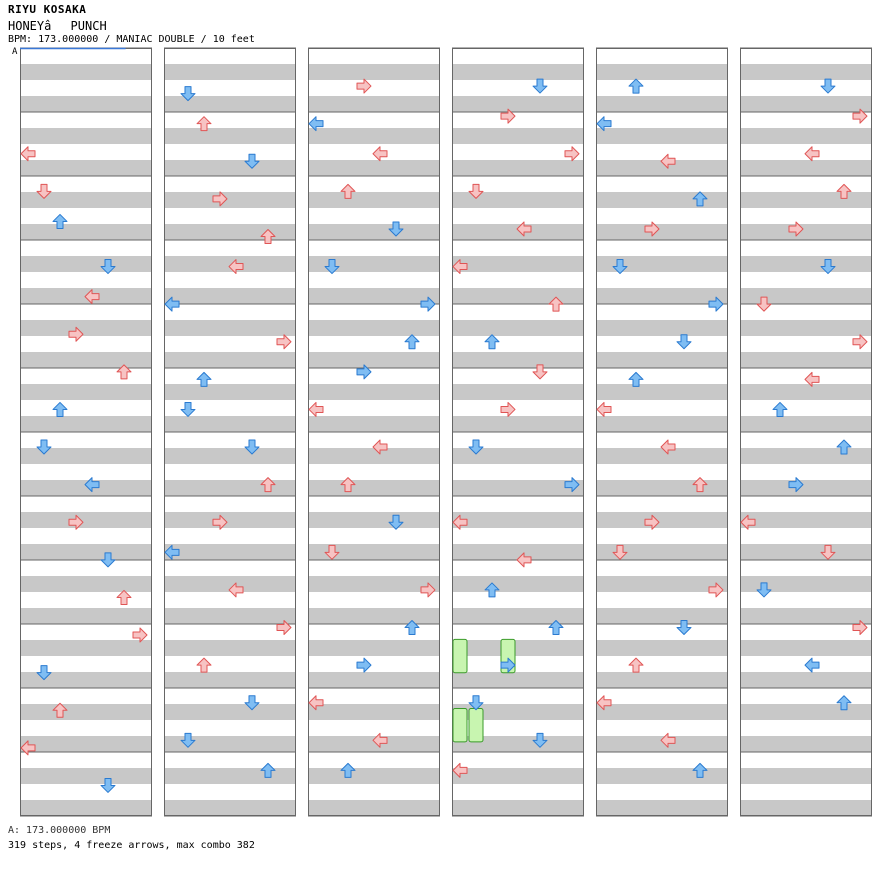  Describe the element at coordinates (47, 9) in the screenshot. I see `artist-name: RIYU KOSAKA` at that location.